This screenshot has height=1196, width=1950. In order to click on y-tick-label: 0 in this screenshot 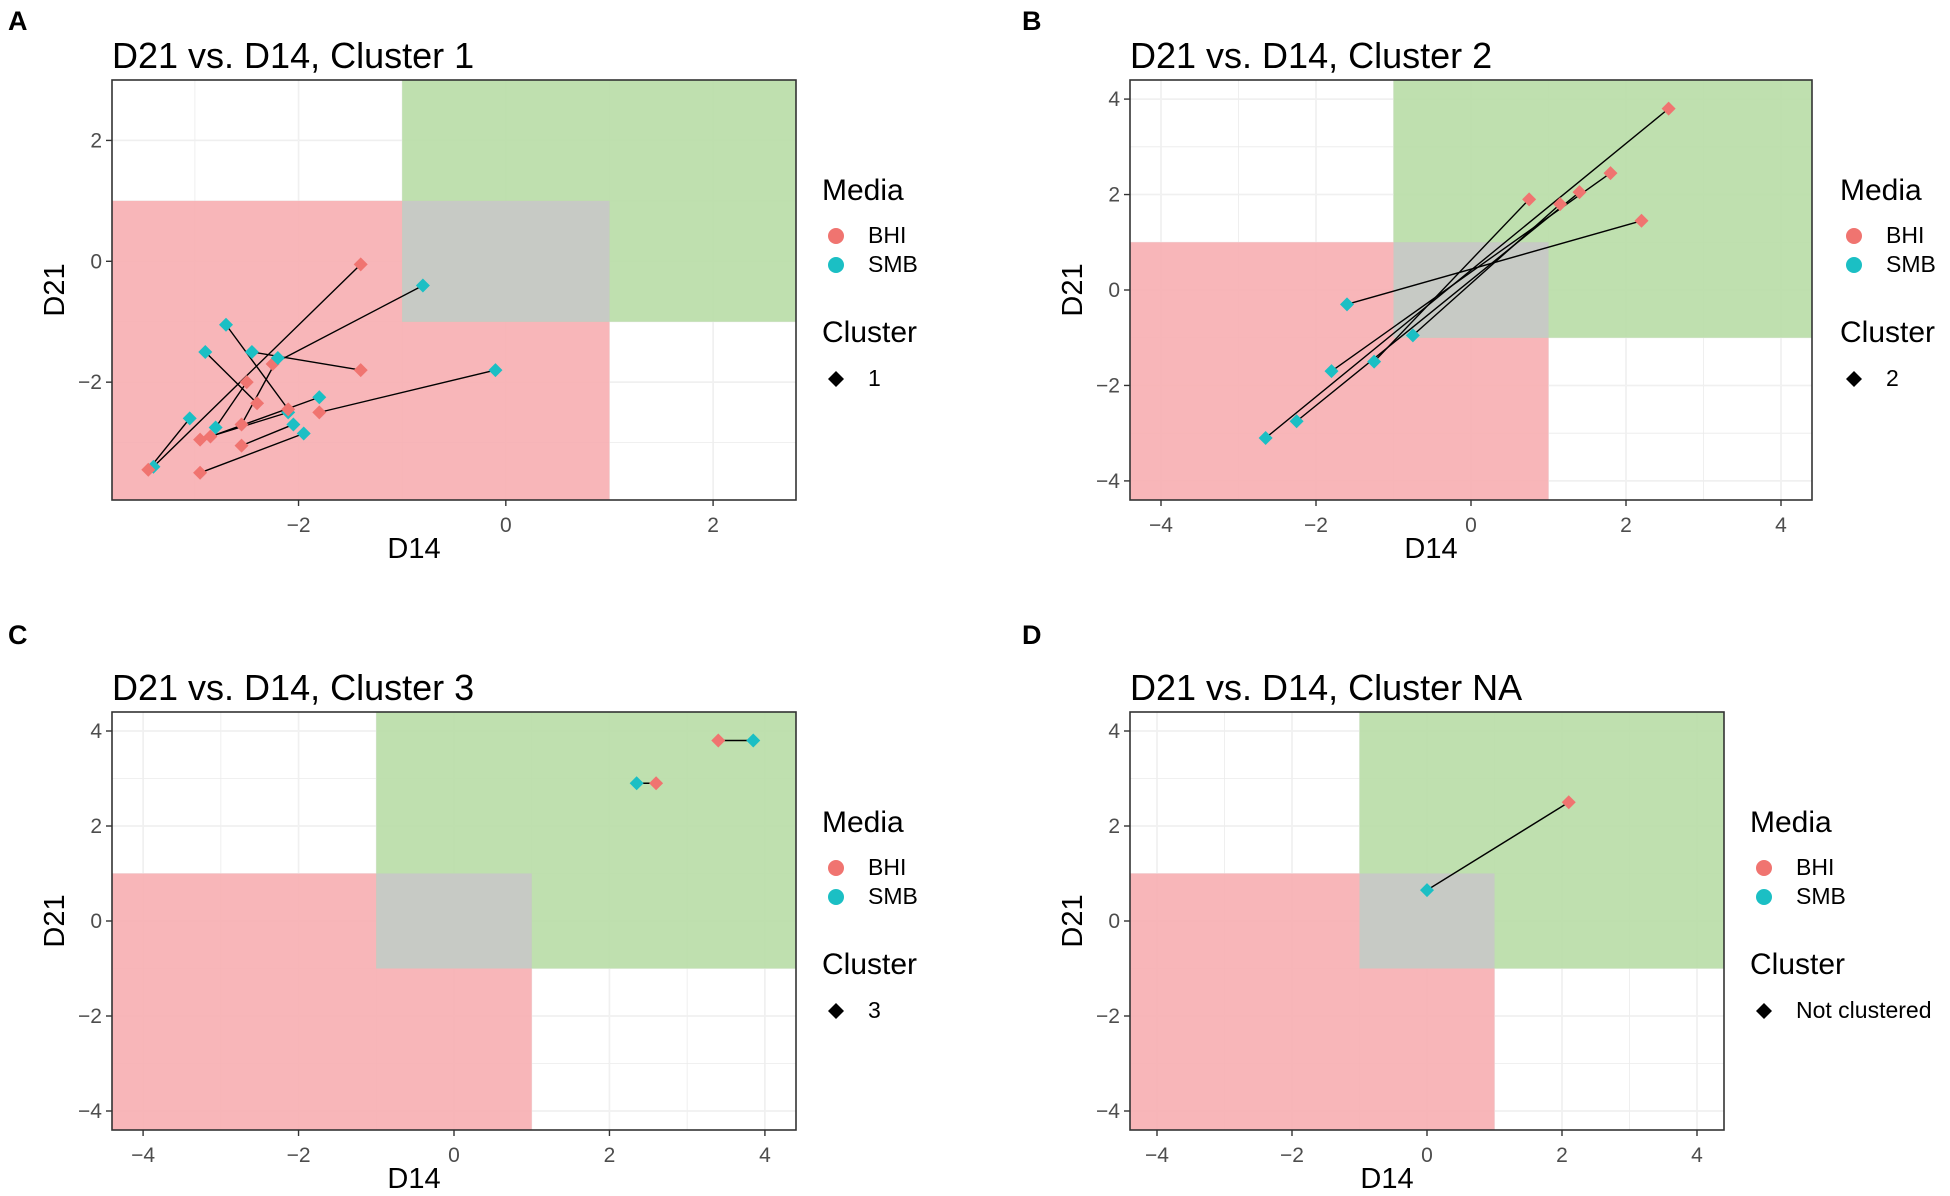, I will do `click(1114, 290)`.